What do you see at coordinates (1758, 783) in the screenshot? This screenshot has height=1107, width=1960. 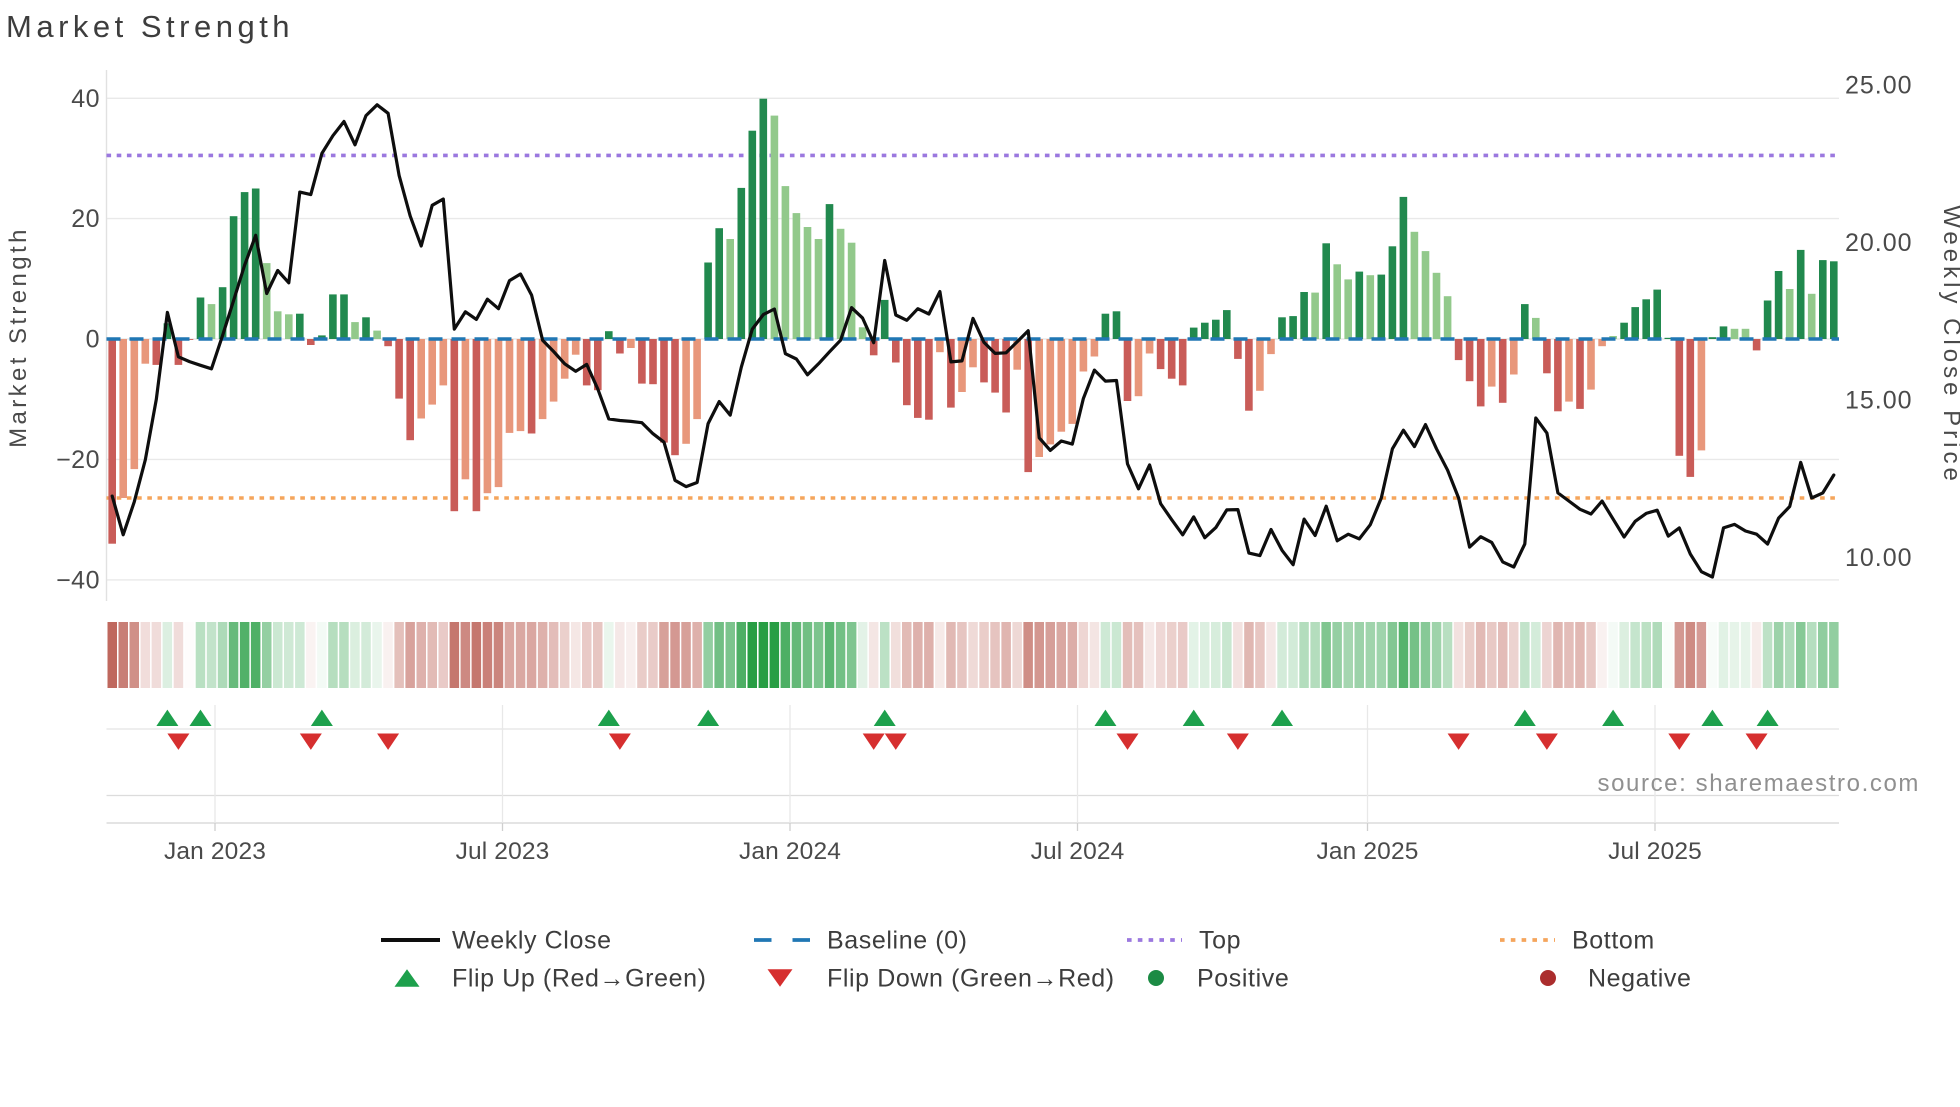 I see `svg-text: source: sharemaestro.com` at bounding box center [1758, 783].